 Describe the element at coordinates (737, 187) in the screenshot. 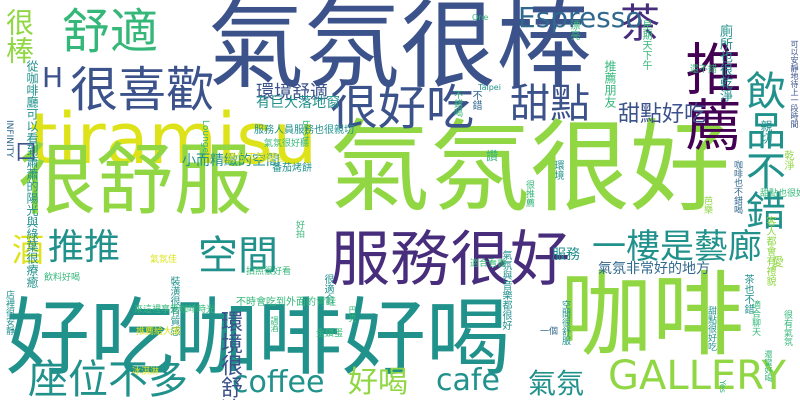

I see `word-coffee-not-bad: 咖啡也不錯喝` at that location.